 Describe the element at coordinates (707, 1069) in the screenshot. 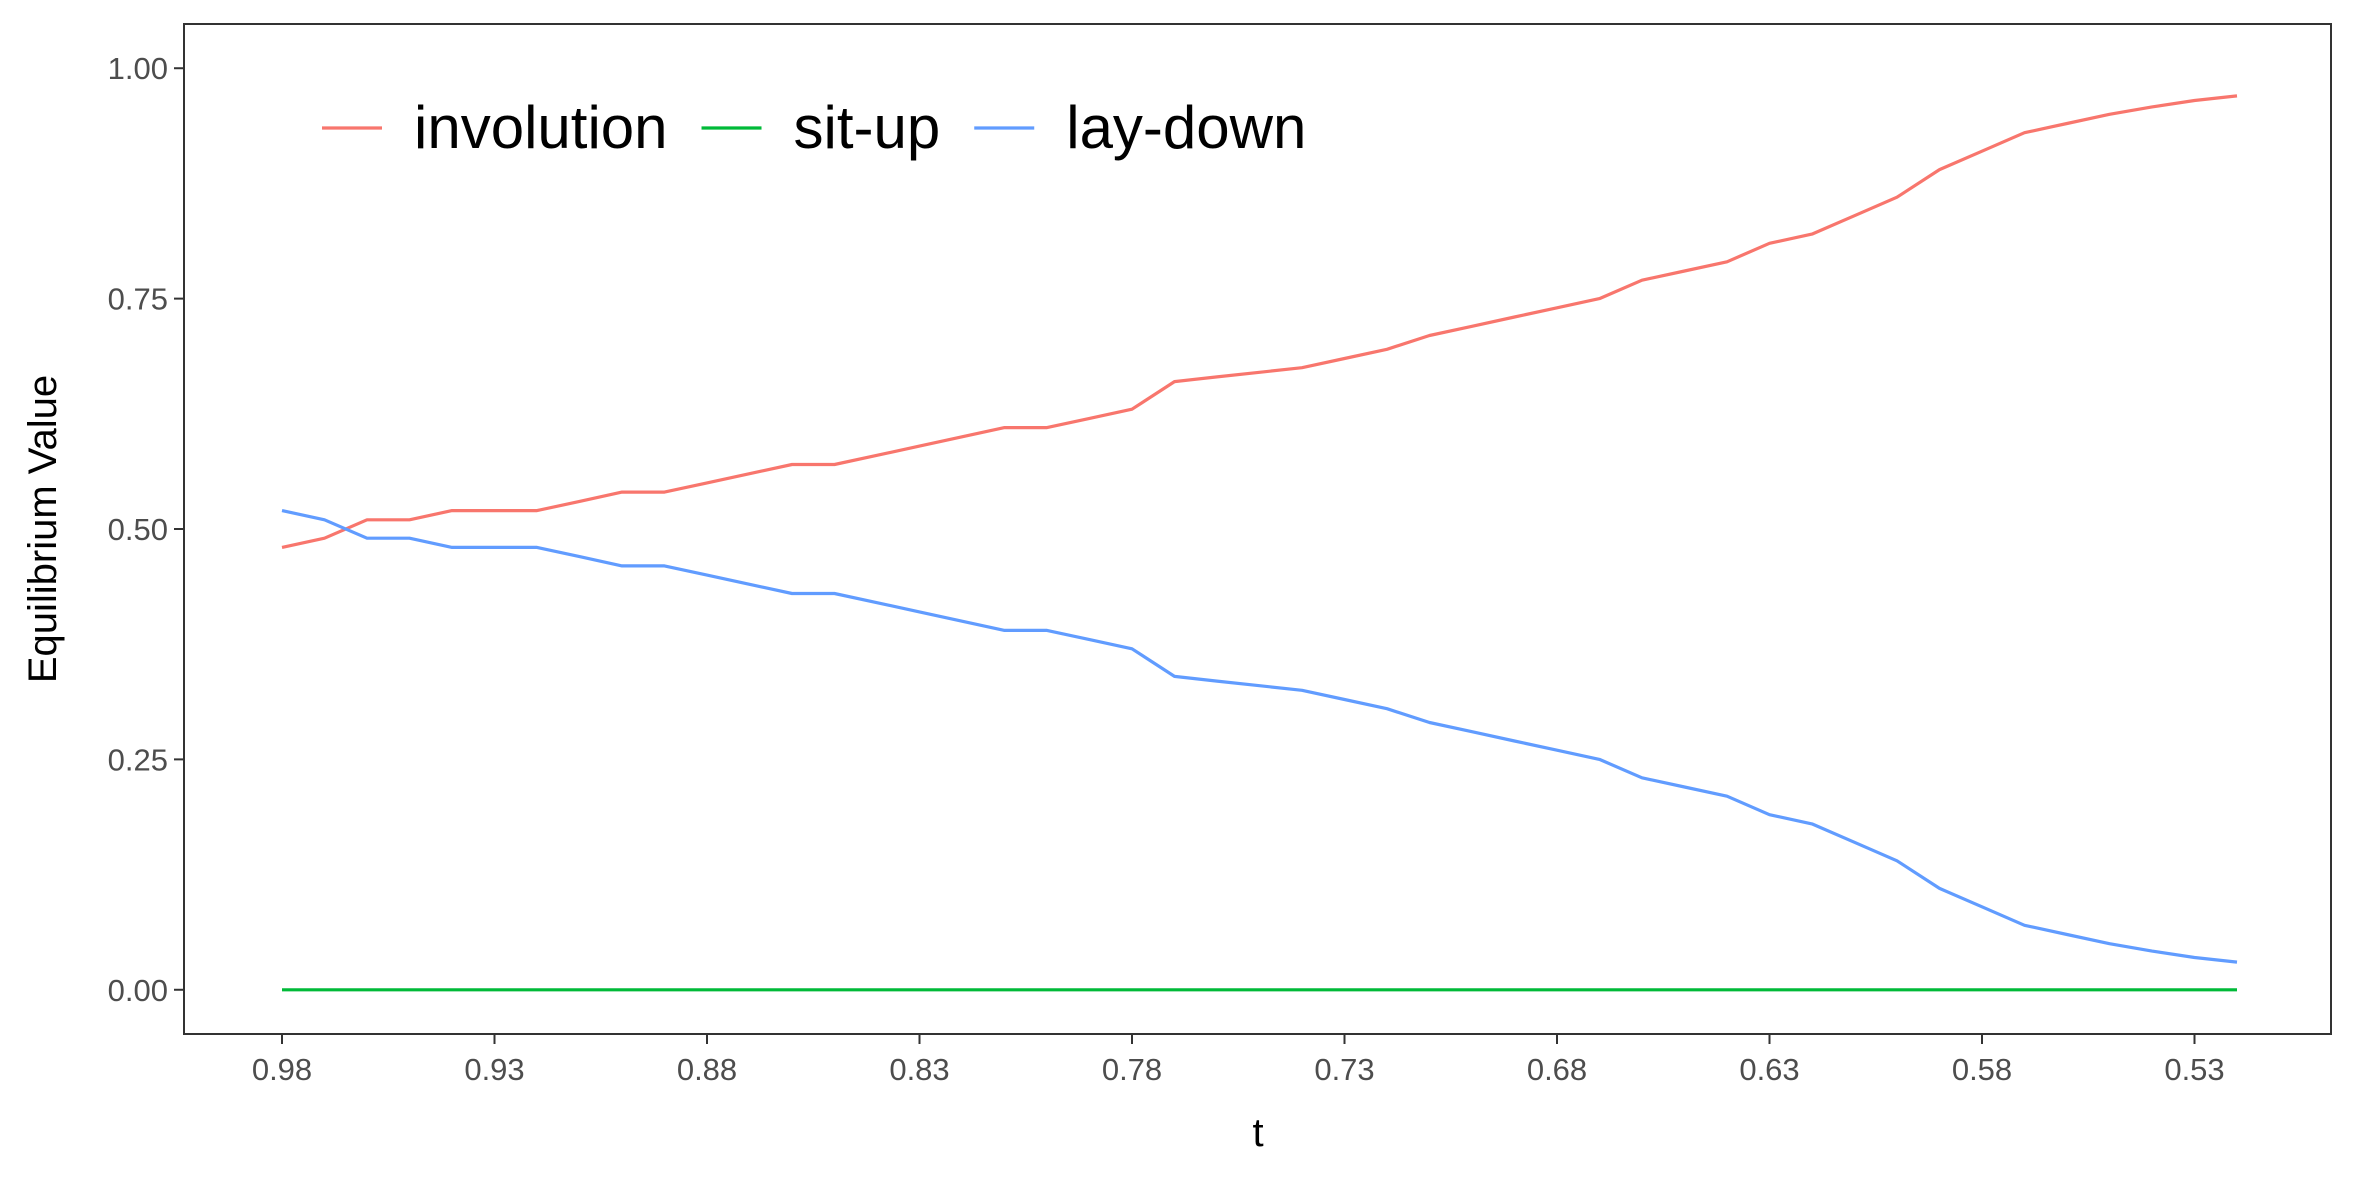

I see `x-tick-label: 0.88` at that location.